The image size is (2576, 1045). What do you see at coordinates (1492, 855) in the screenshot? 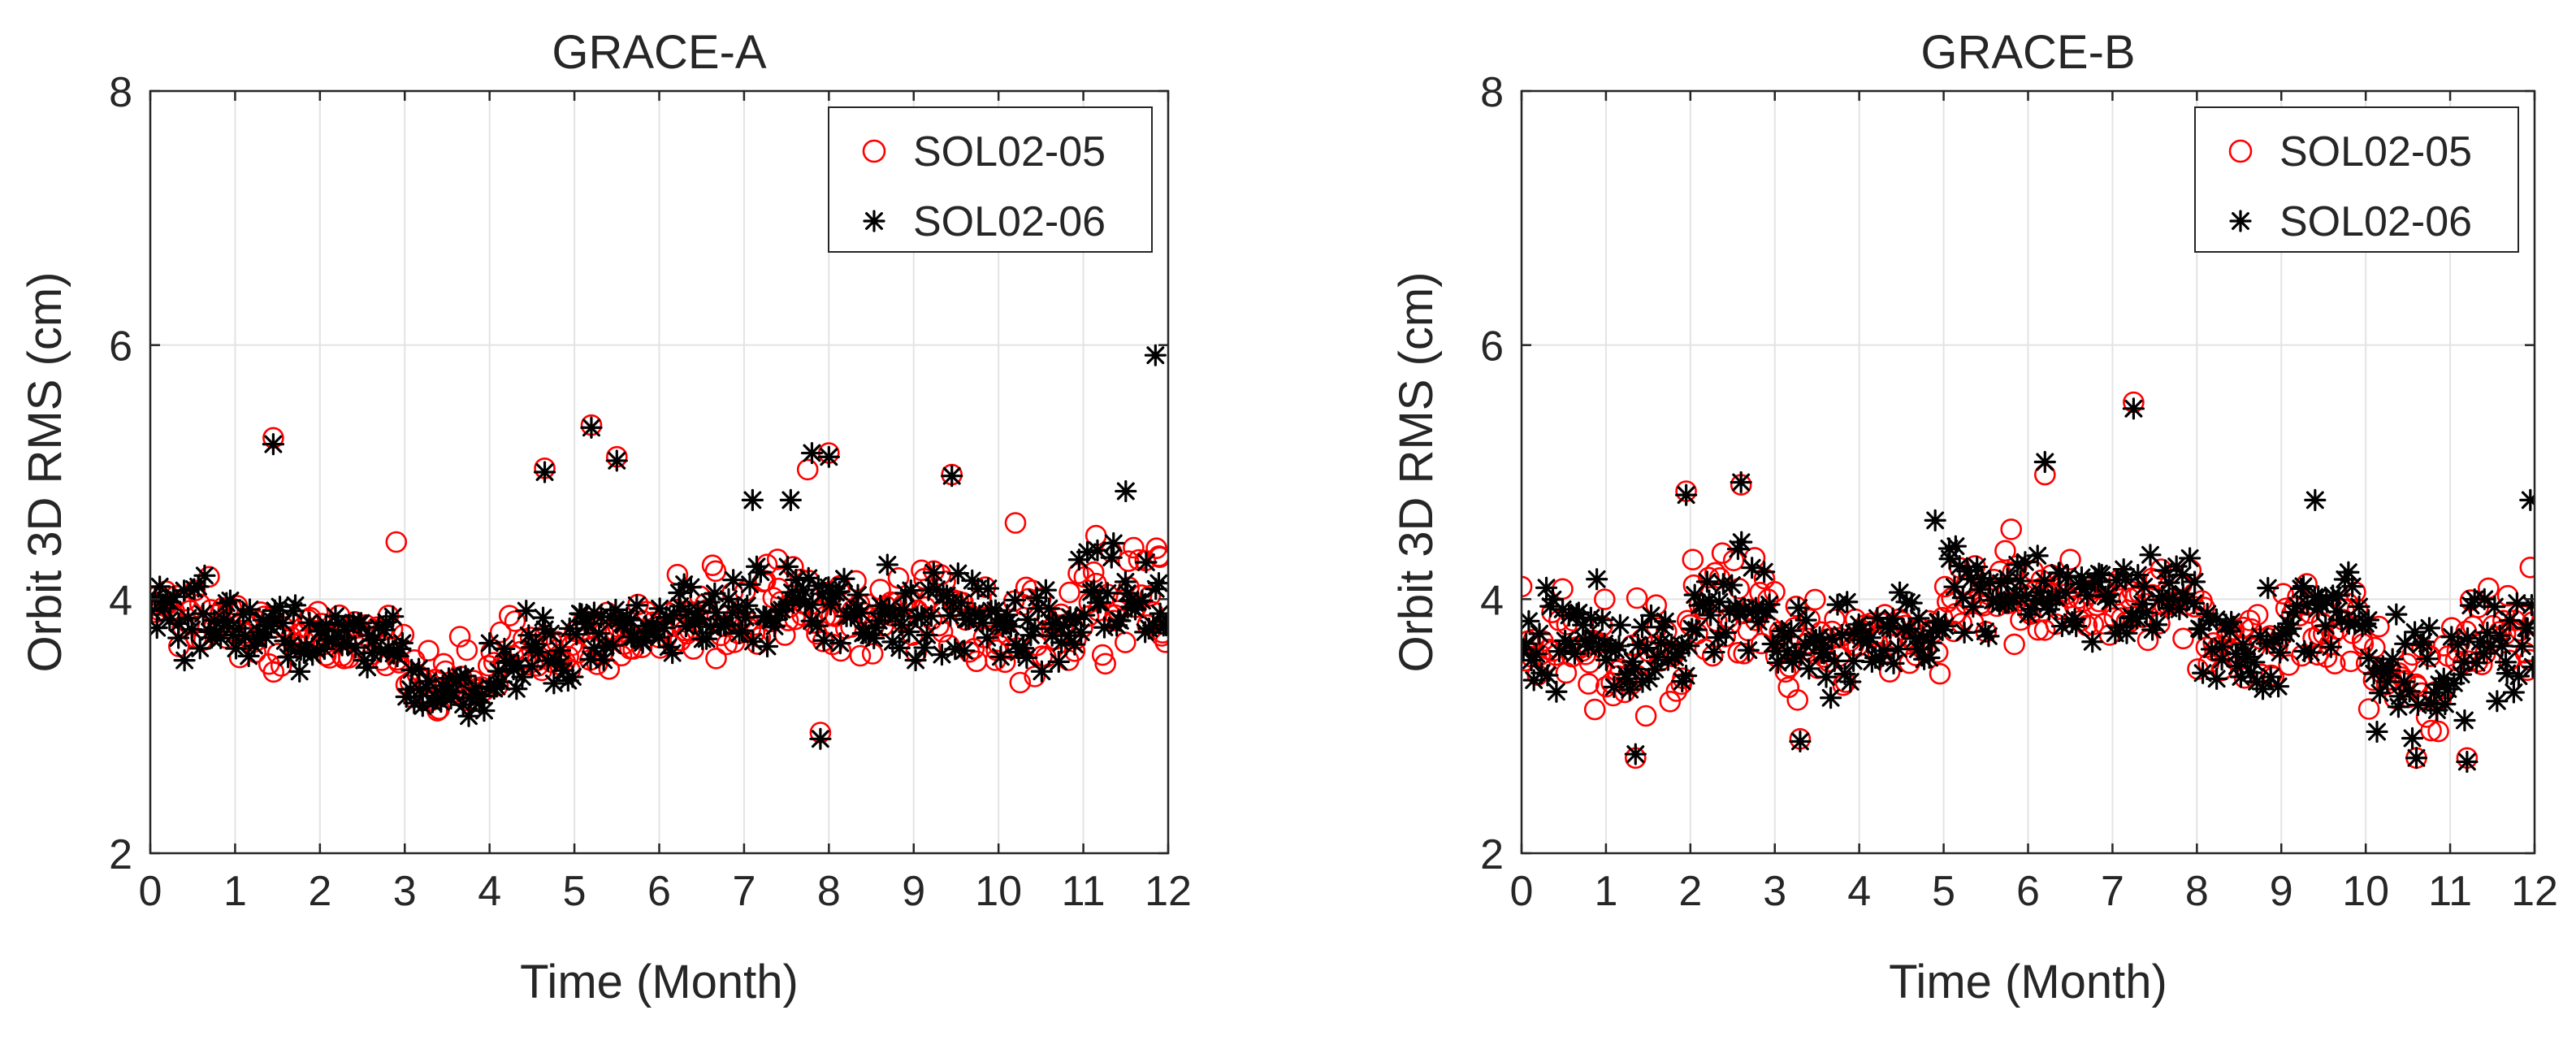
I see `y-tick-label: 2` at bounding box center [1492, 855].